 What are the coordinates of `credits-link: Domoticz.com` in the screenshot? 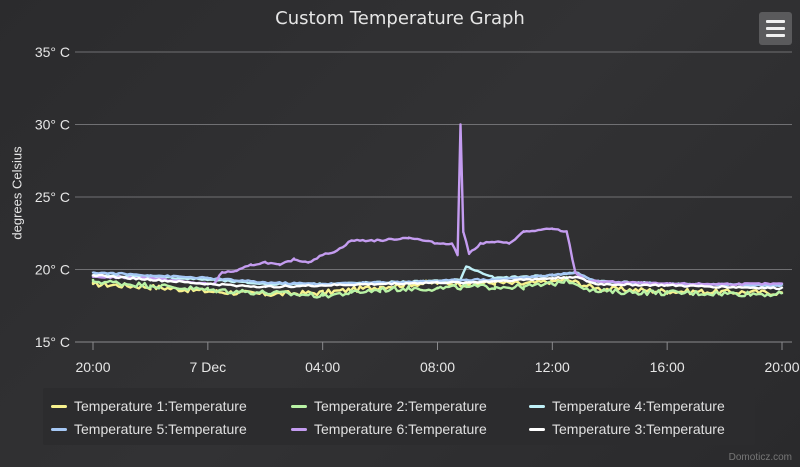 It's located at (760, 457).